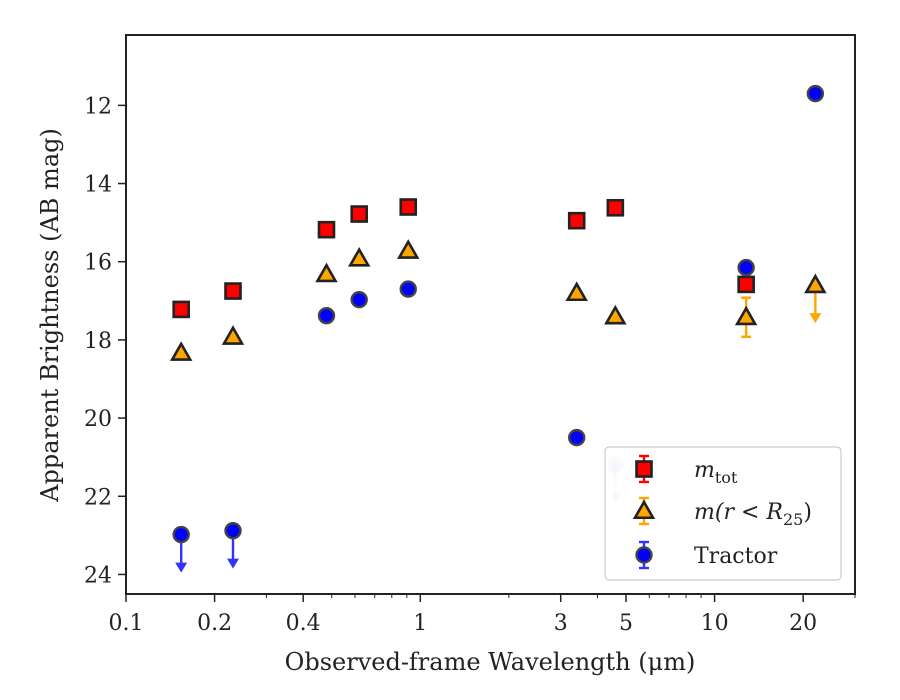  I want to click on x-tick-label: 3, so click(561, 623).